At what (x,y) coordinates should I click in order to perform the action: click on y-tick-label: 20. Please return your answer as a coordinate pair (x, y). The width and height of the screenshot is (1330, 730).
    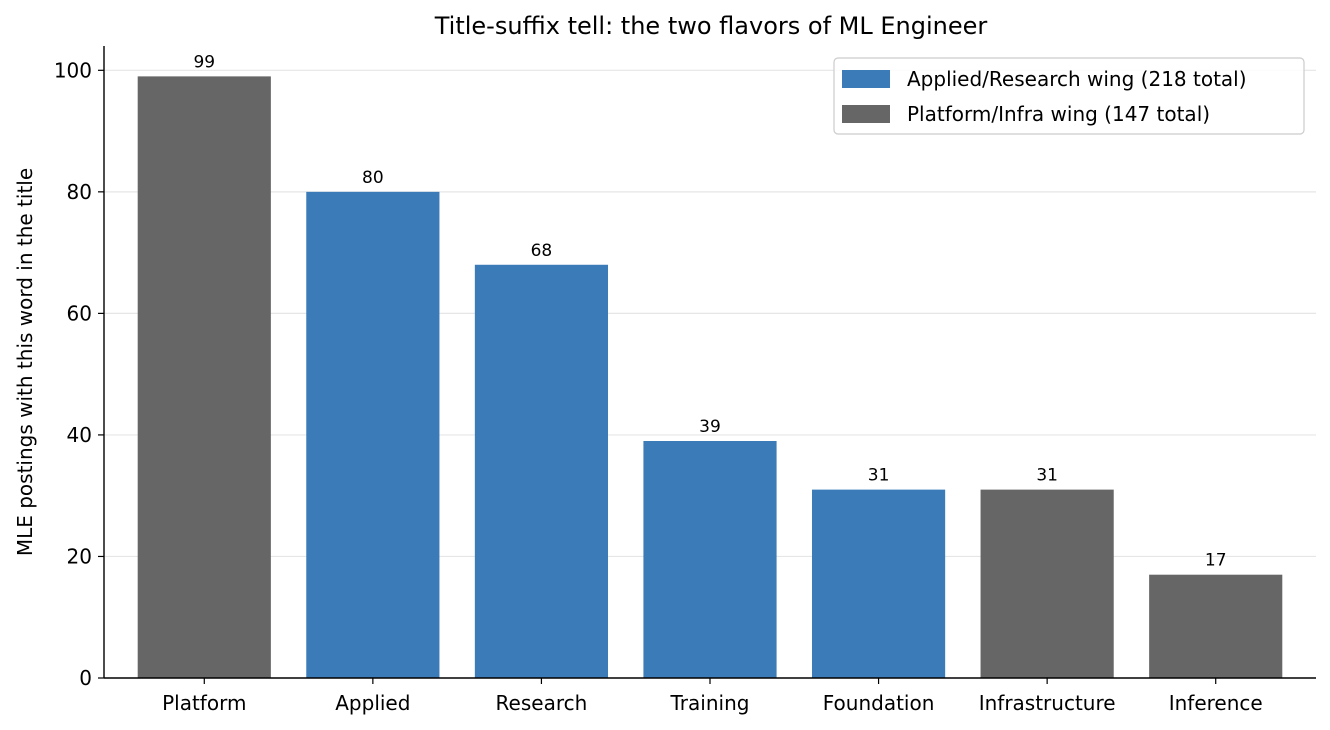
    Looking at the image, I should click on (79, 556).